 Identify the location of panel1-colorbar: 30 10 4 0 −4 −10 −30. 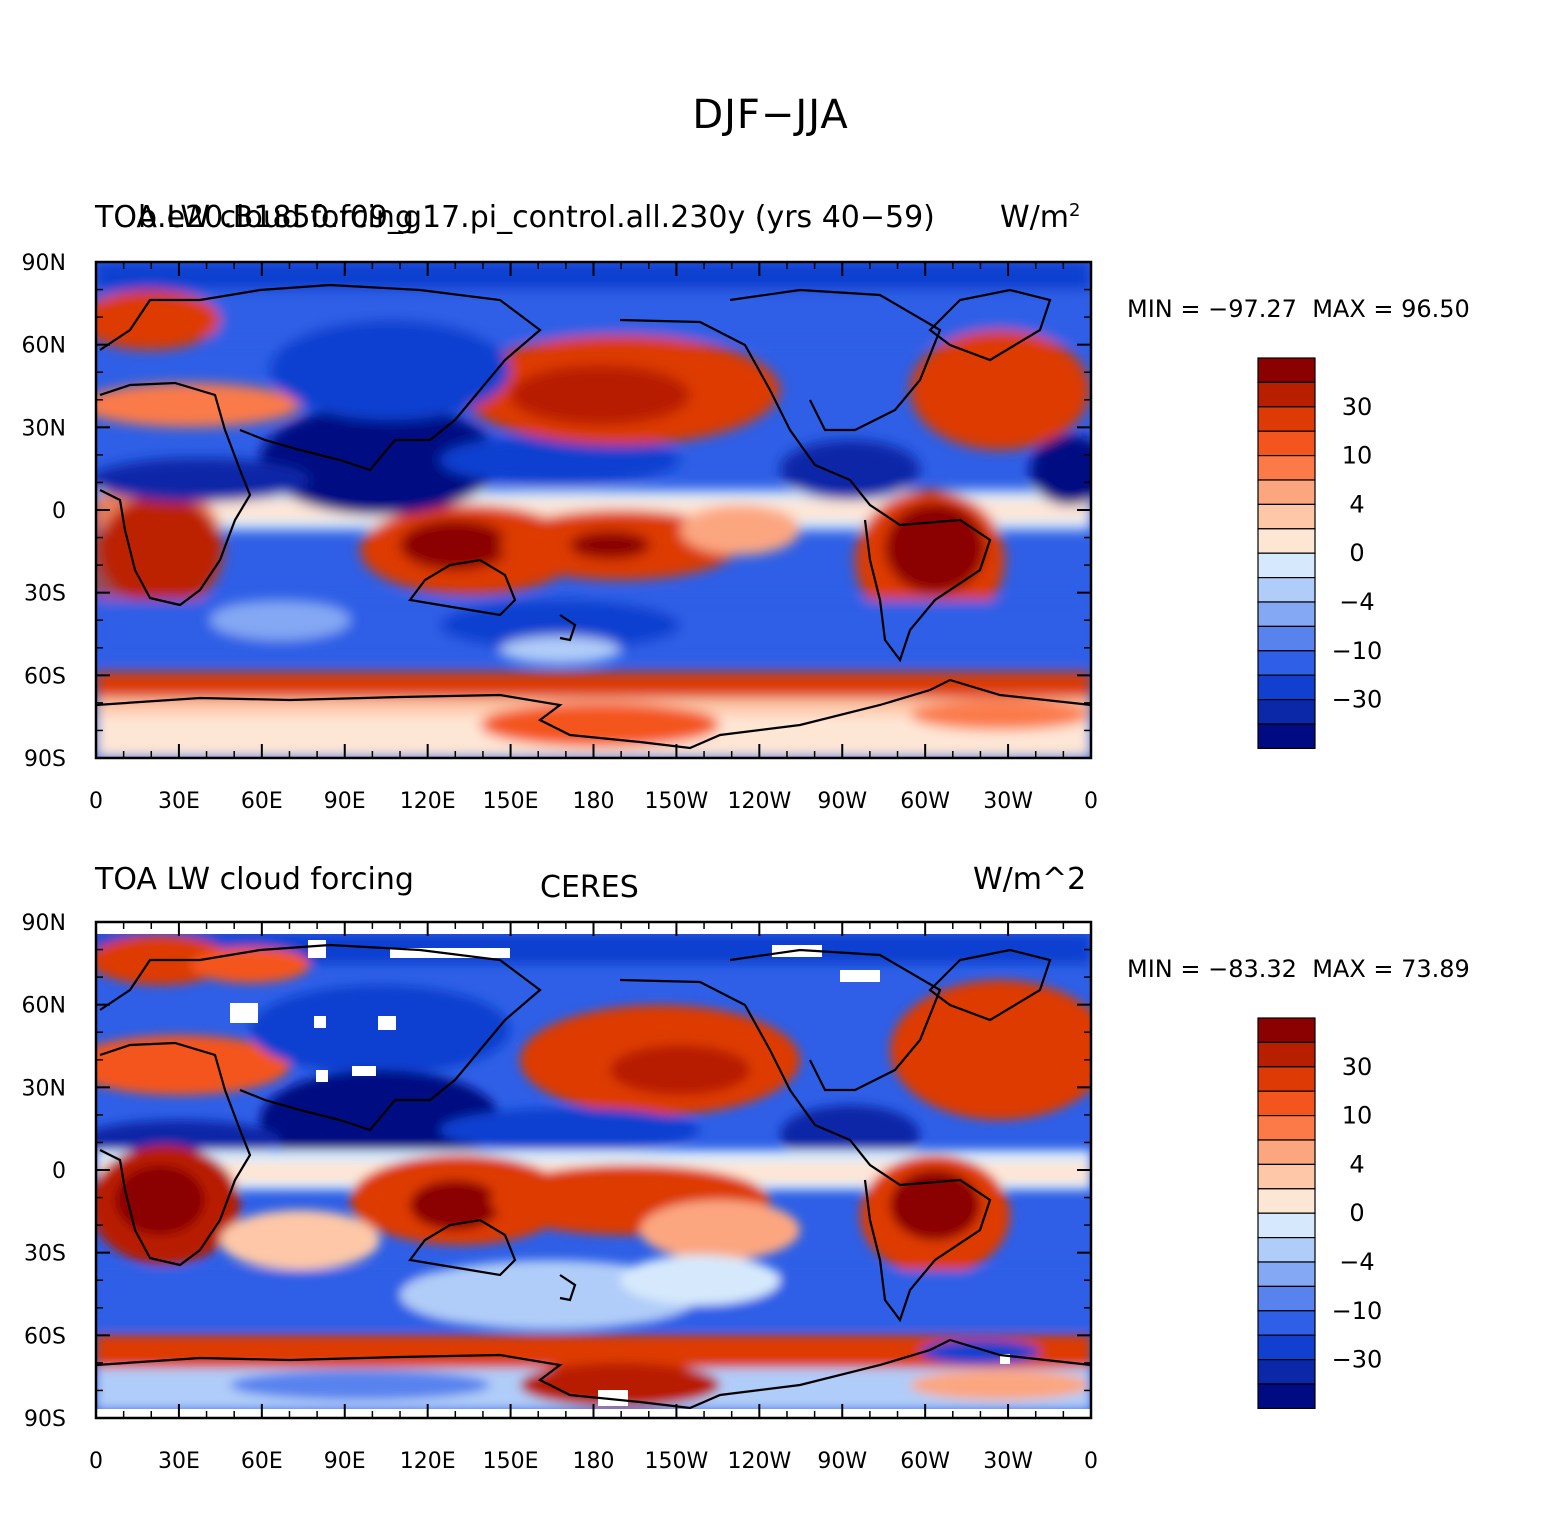
(1320, 553).